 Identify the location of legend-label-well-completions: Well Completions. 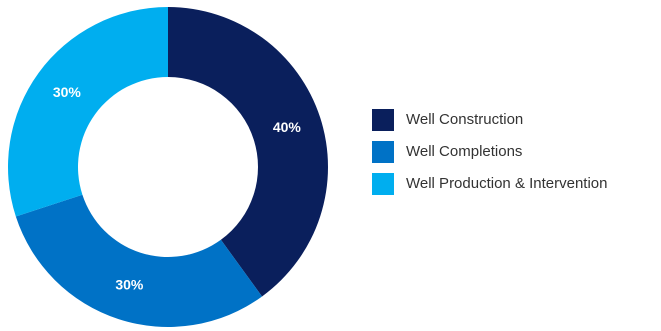
(464, 151).